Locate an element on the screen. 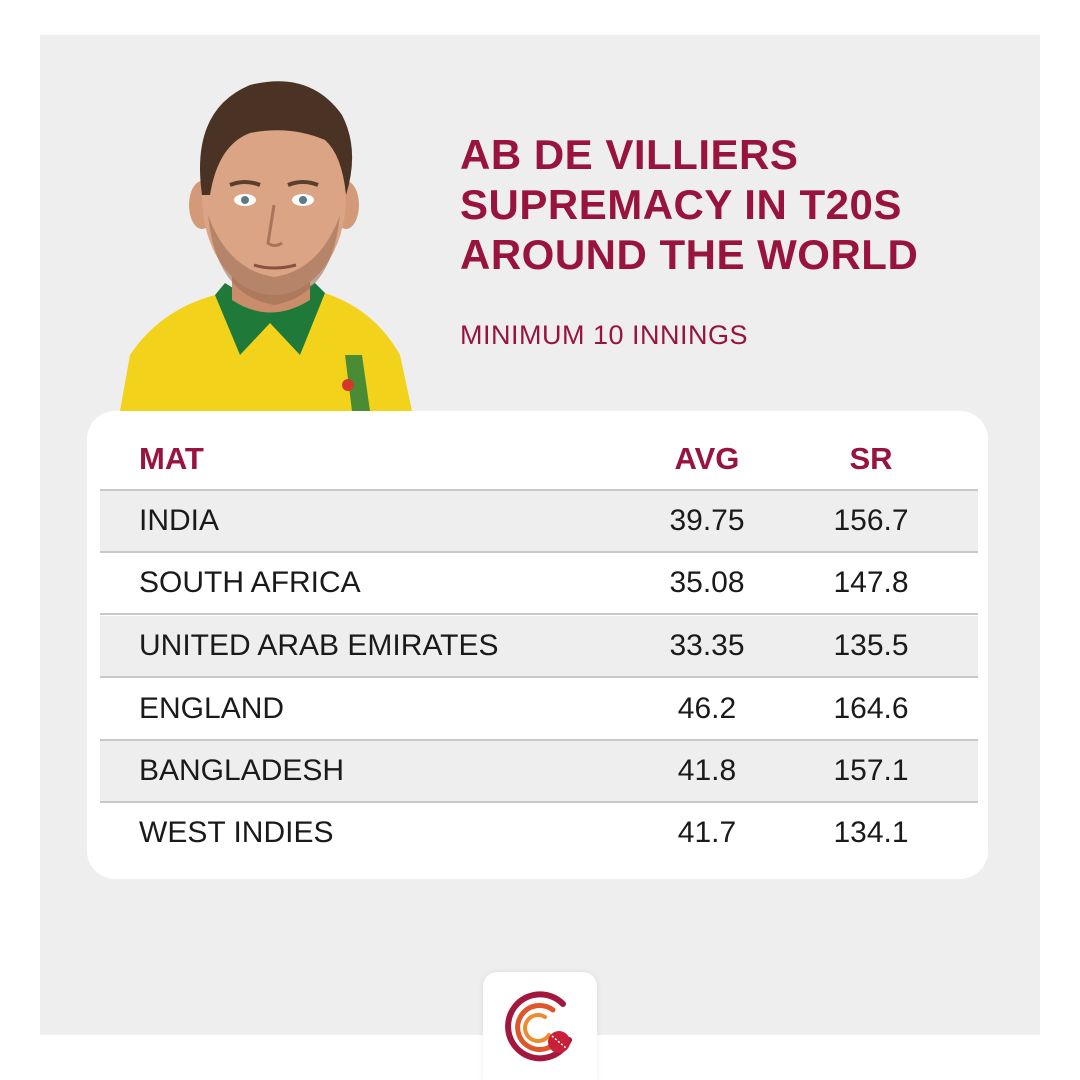 This screenshot has width=1080, height=1080. player-portrait-icon is located at coordinates (266, 246).